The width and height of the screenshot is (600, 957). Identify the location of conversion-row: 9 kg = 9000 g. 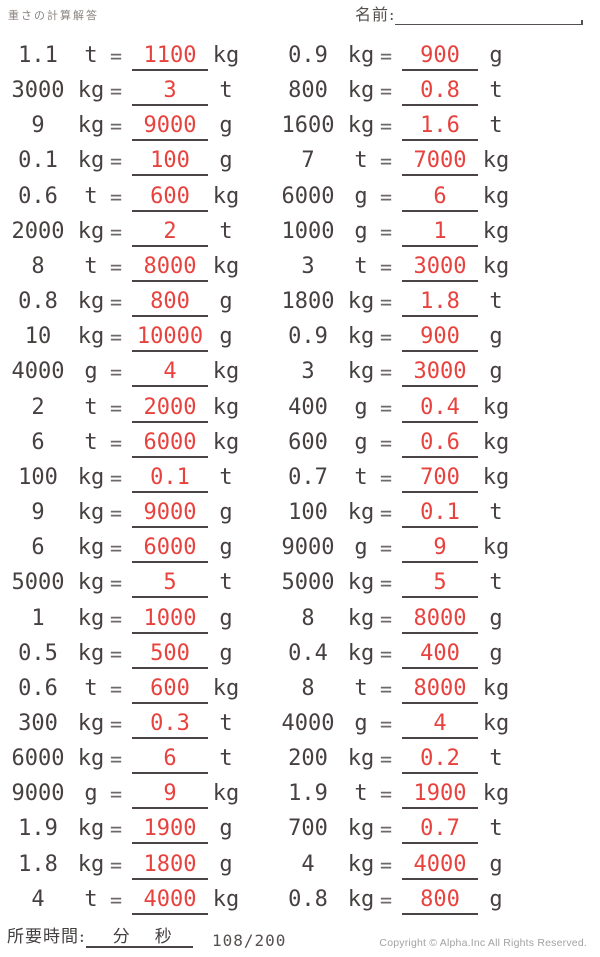
(135, 126).